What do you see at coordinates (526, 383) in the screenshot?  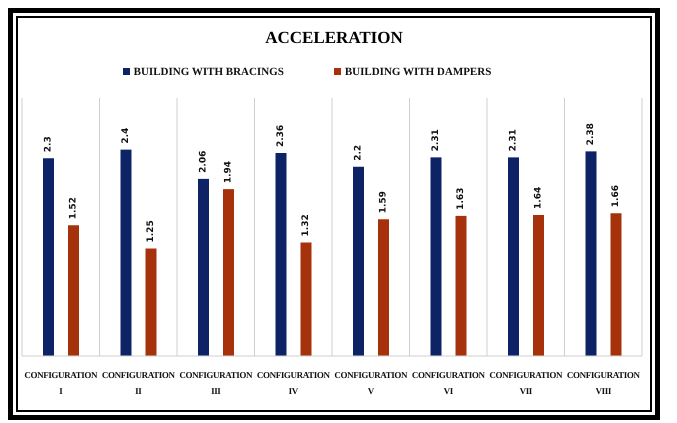 I see `x-tick-label: CONFIGURATION VII` at bounding box center [526, 383].